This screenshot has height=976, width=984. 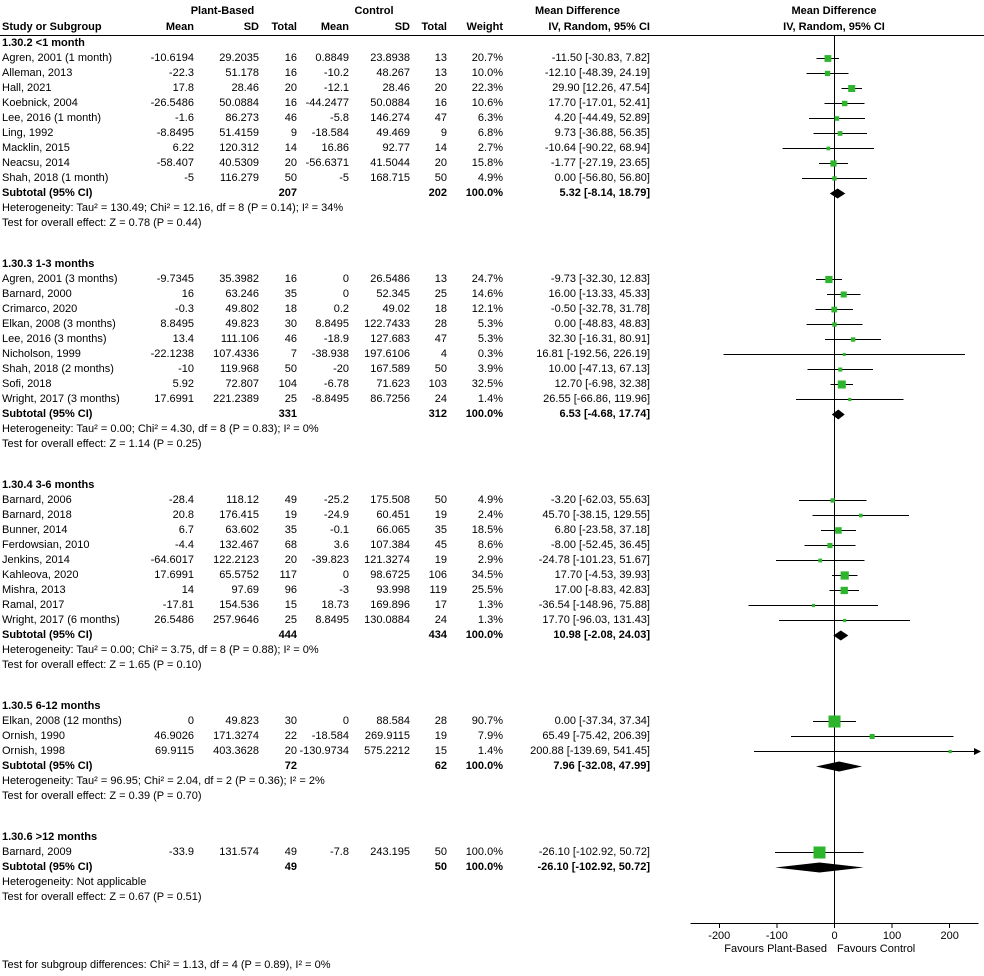 I want to click on x-axis: -200 -100 0 100 200, so click(x=834, y=933).